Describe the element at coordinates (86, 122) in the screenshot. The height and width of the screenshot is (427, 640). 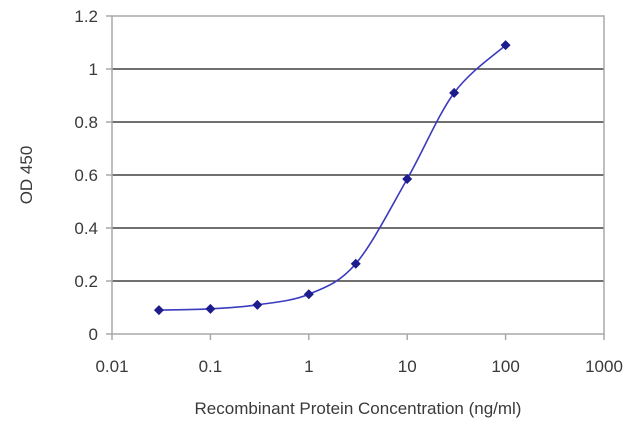
I see `y-tick-label: 0.8` at that location.